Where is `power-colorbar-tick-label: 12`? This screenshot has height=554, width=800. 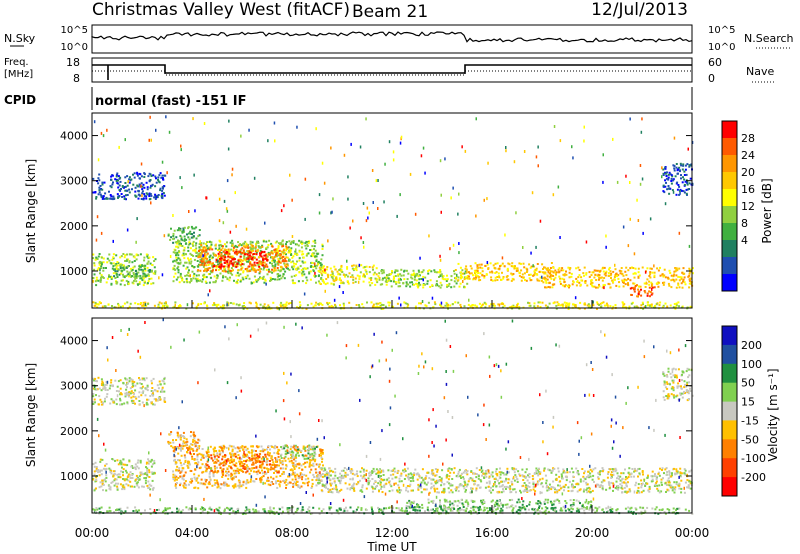
power-colorbar-tick-label: 12 is located at coordinates (748, 206).